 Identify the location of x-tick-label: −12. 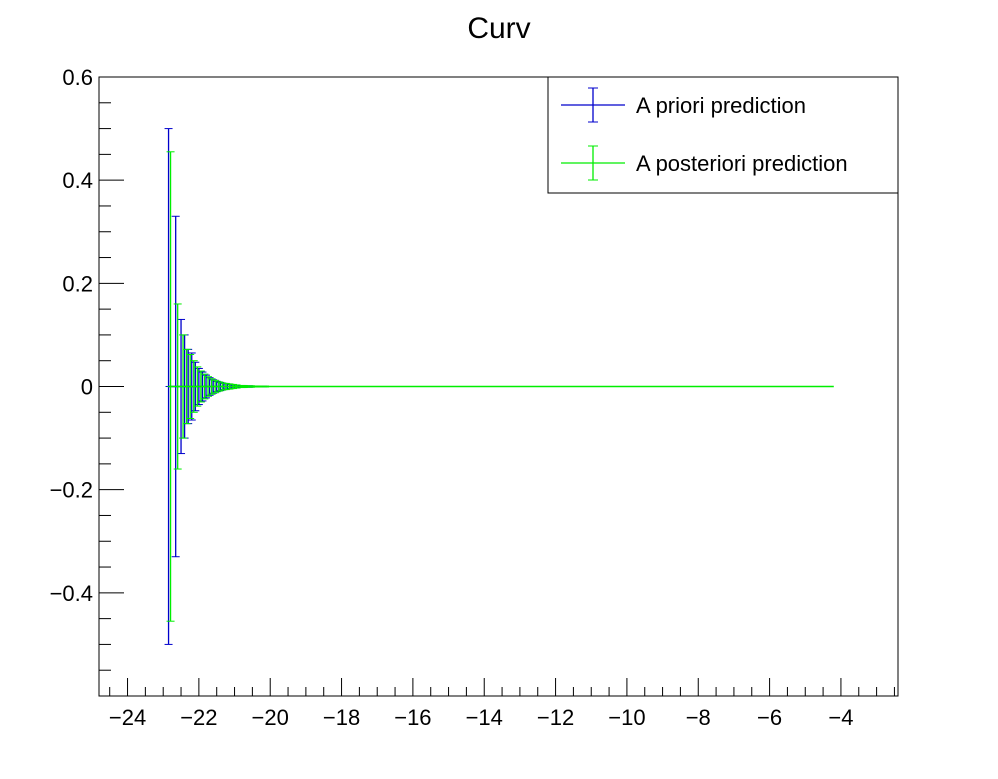
(555, 717).